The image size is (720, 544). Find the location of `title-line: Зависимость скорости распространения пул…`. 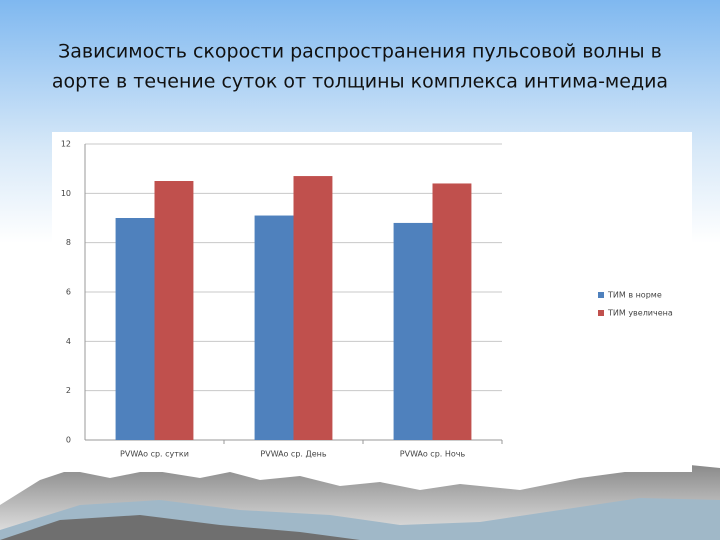

title-line: Зависимость скорости распространения пул… is located at coordinates (360, 52).